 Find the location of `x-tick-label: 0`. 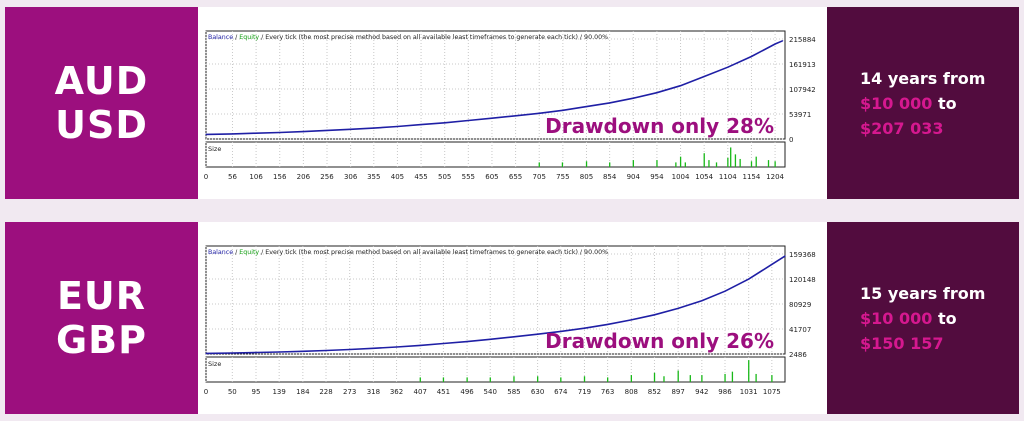

x-tick-label: 0 is located at coordinates (206, 177).